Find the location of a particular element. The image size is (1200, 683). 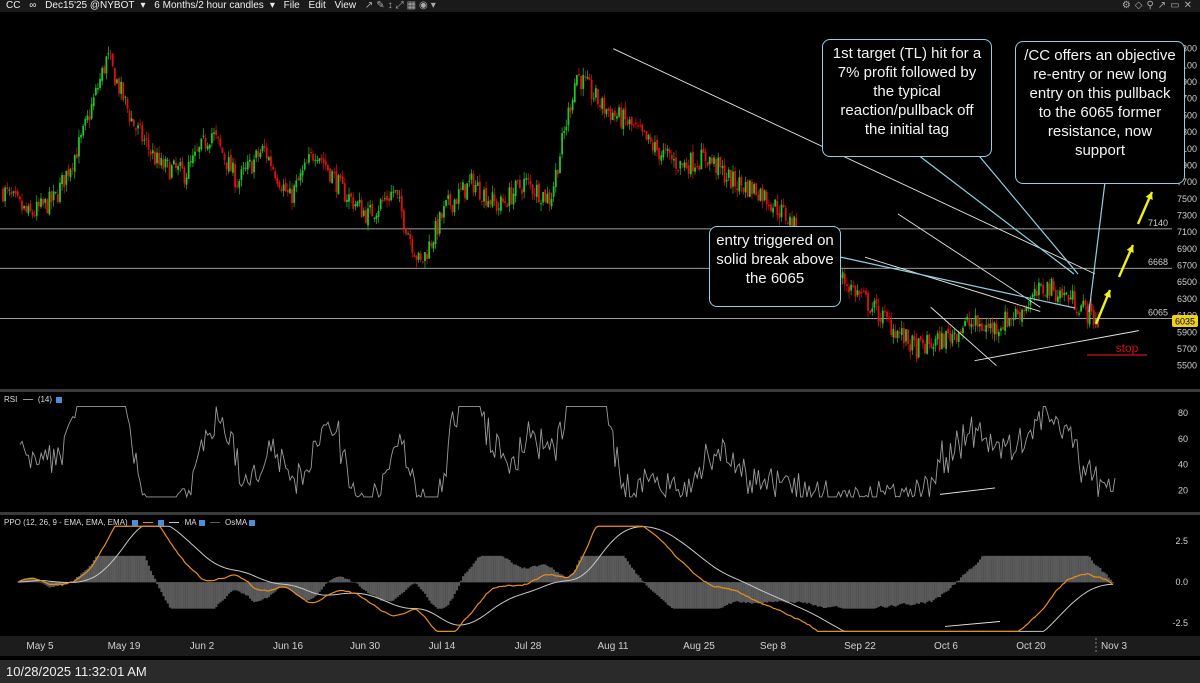

menu-view: View is located at coordinates (345, 5).